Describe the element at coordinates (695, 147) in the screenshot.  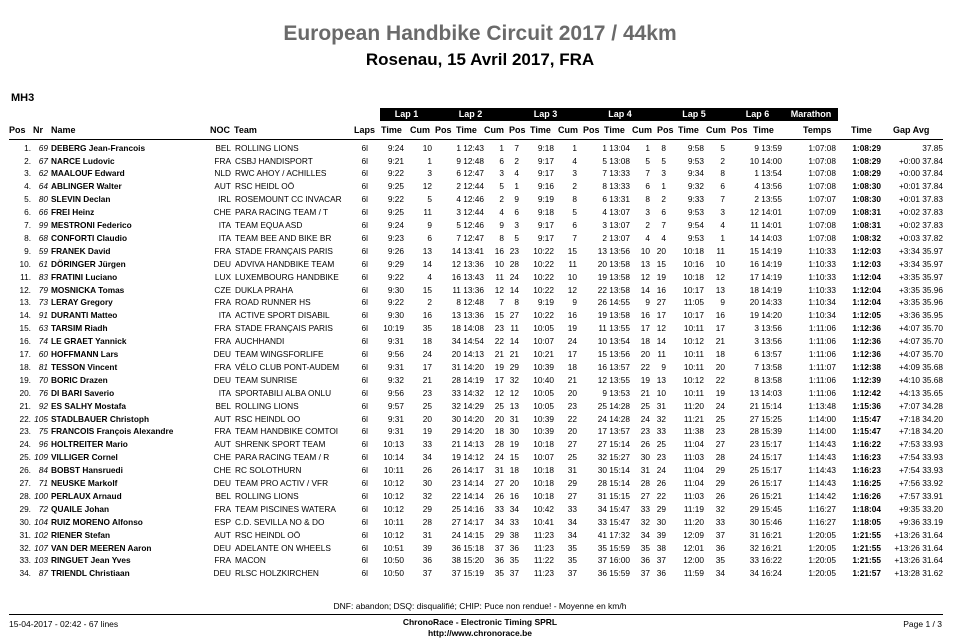
I see `cell-lap5-time: 9:58` at that location.